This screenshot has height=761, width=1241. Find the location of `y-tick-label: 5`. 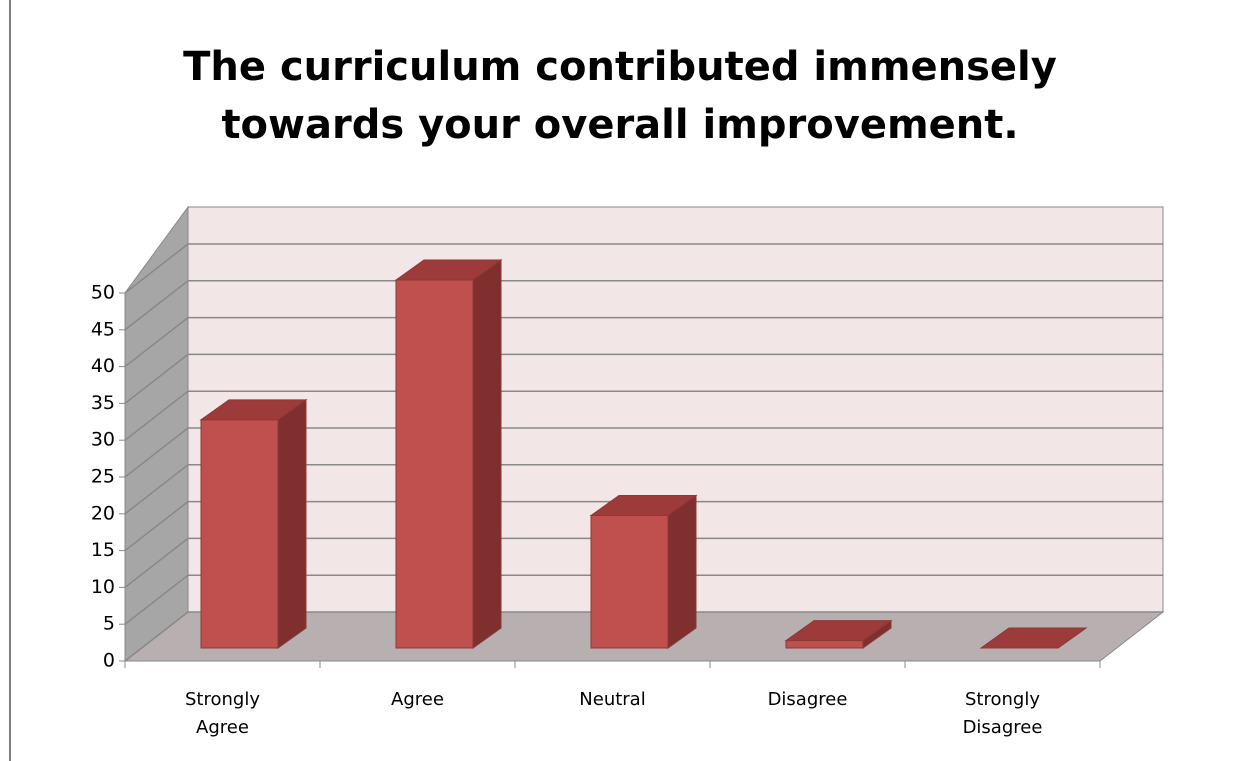

y-tick-label: 5 is located at coordinates (109, 624).